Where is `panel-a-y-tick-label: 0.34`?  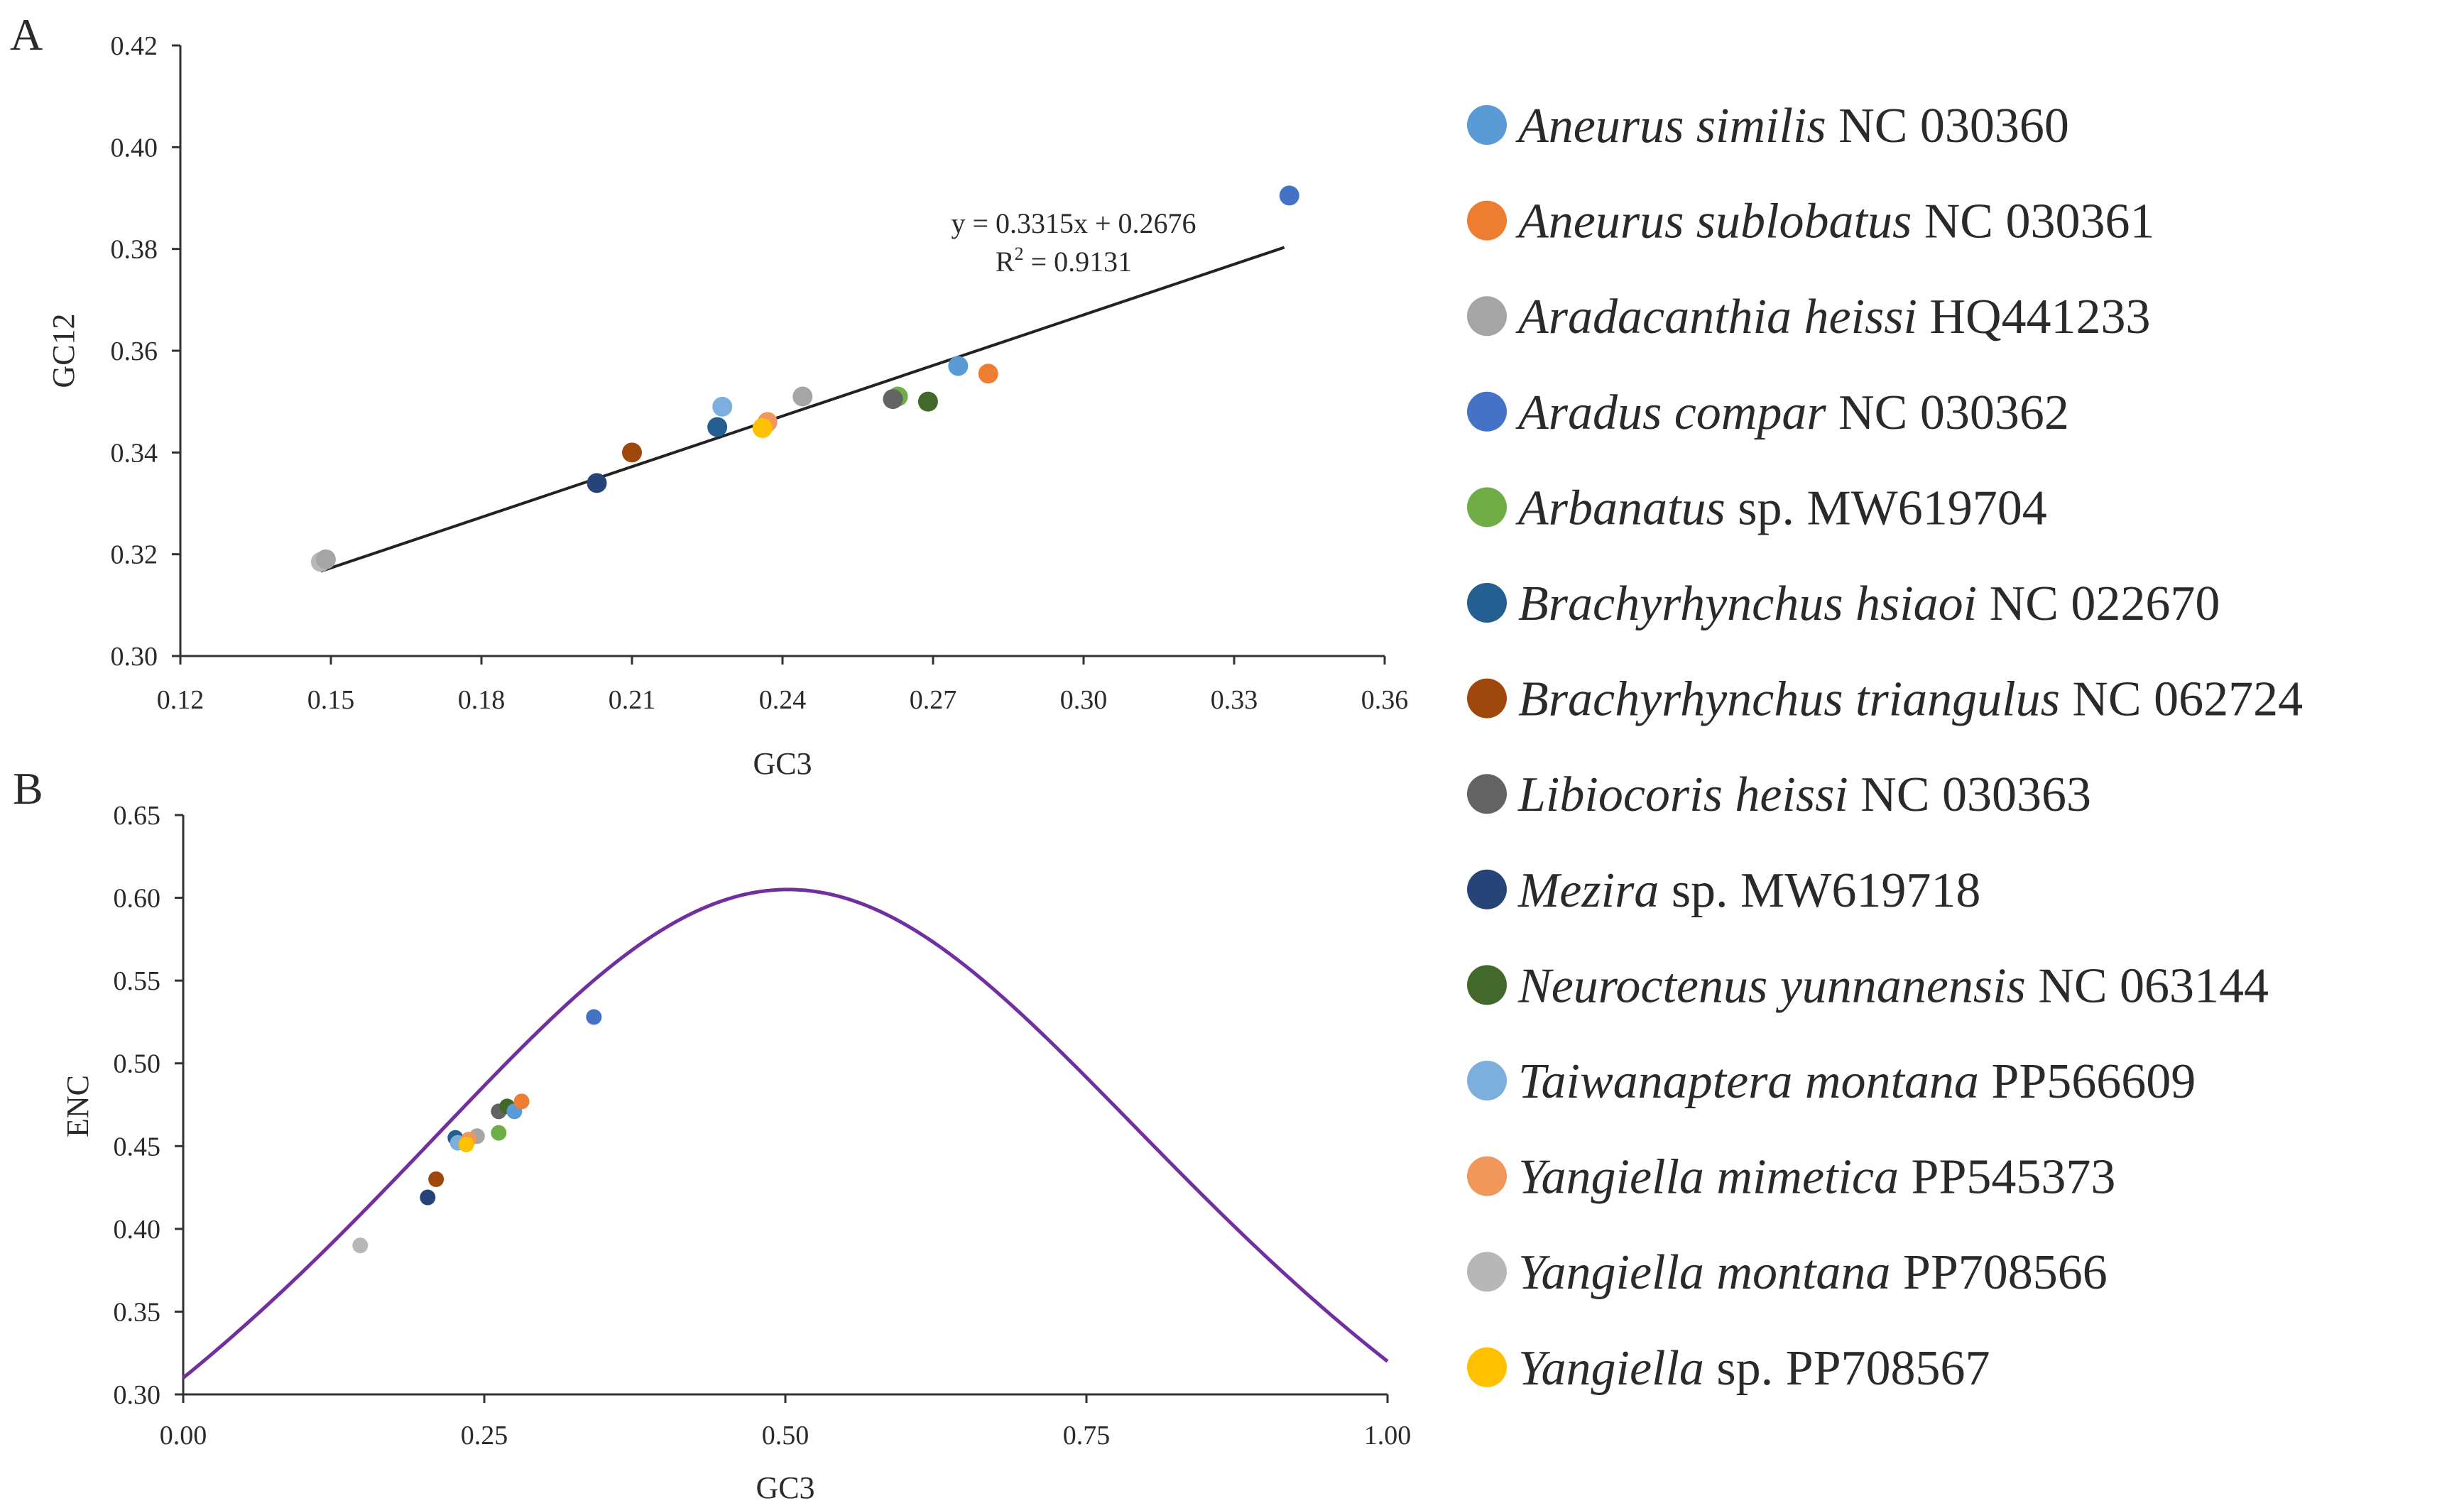 panel-a-y-tick-label: 0.34 is located at coordinates (134, 453).